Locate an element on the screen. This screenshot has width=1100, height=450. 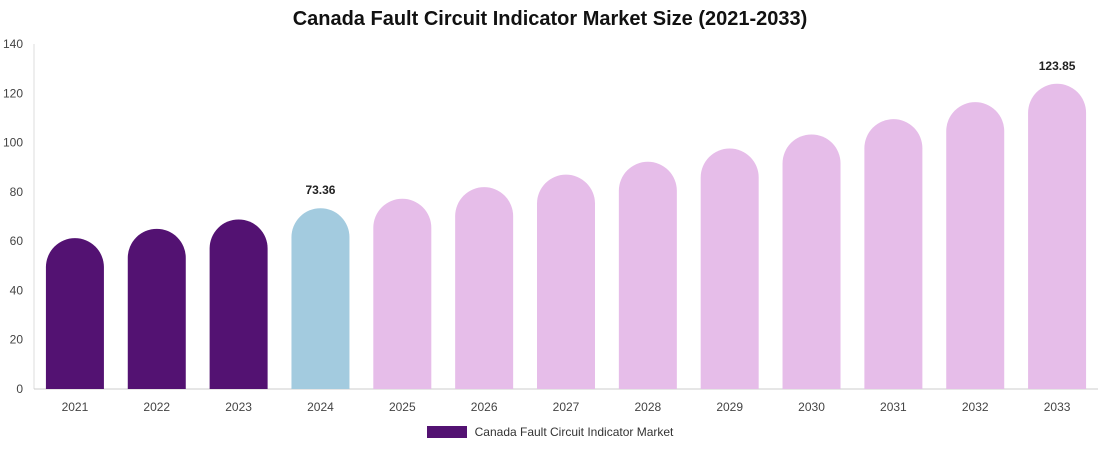
x-tick-label: 2033 is located at coordinates (1057, 407).